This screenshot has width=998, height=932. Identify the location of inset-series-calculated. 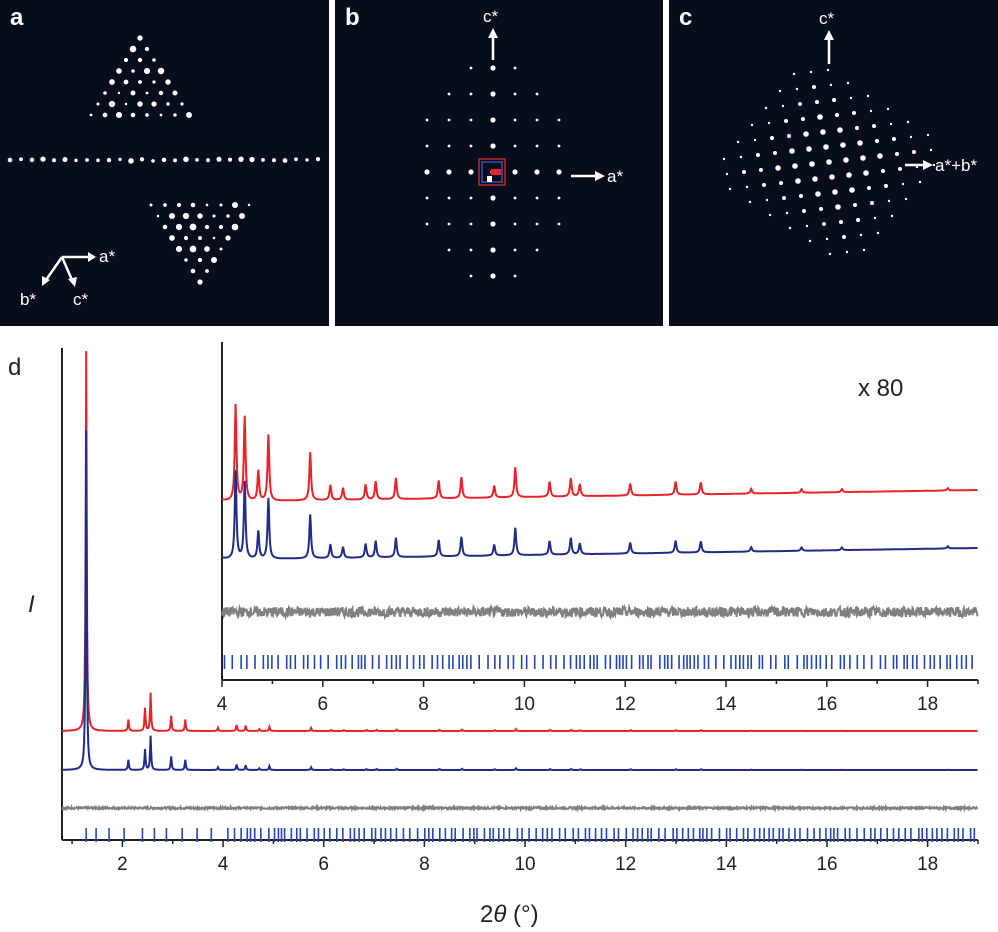
(599, 515).